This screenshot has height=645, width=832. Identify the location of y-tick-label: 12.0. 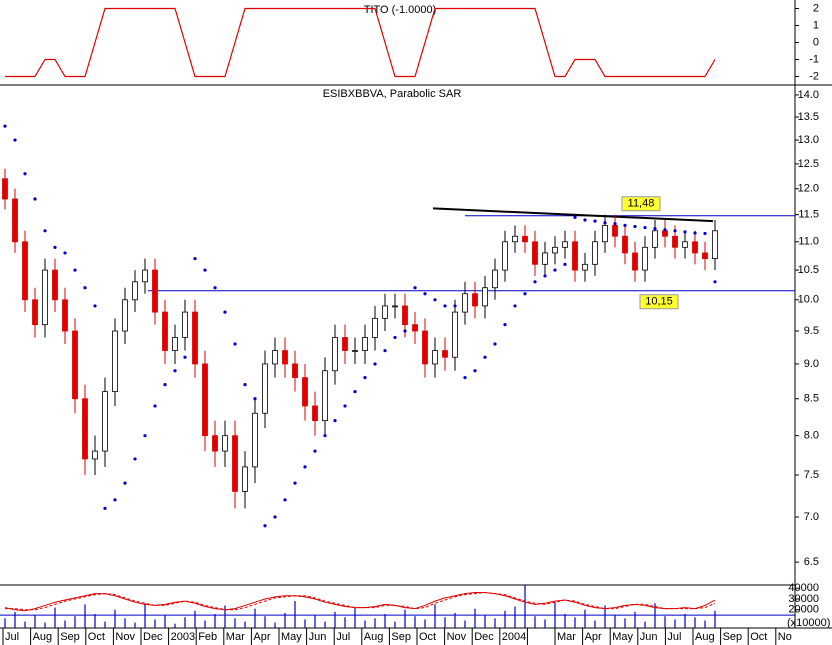
(808, 189).